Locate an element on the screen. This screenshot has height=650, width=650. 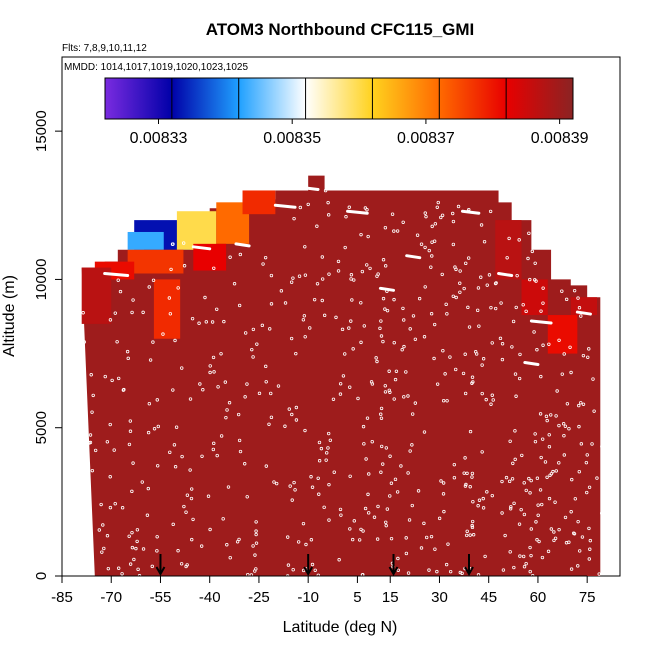
y-tick-label: 10000 is located at coordinates (41, 280).